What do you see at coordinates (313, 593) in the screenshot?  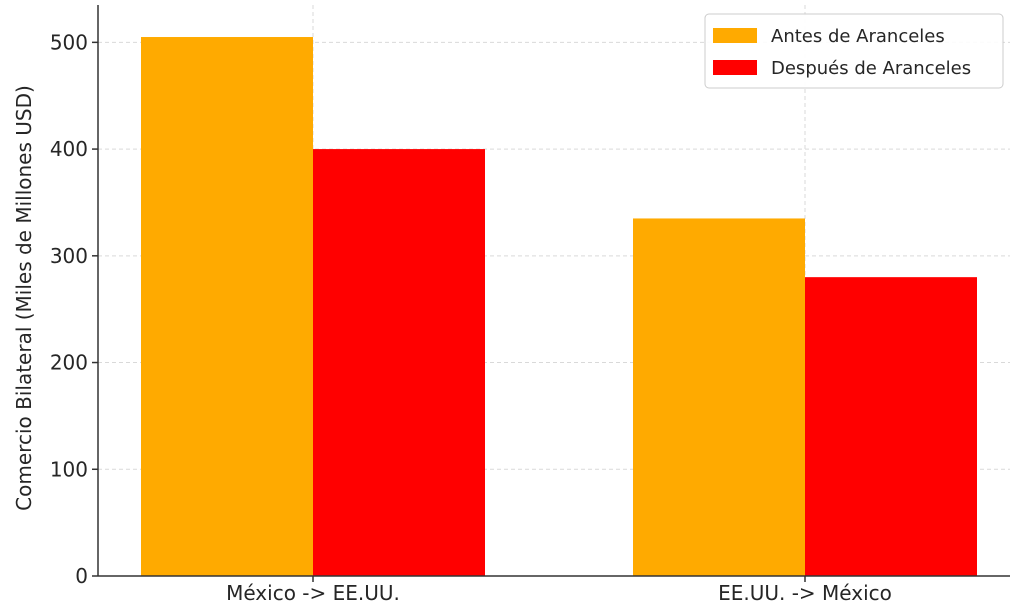 I see `x-tick-label: México -> EE.UU.` at bounding box center [313, 593].